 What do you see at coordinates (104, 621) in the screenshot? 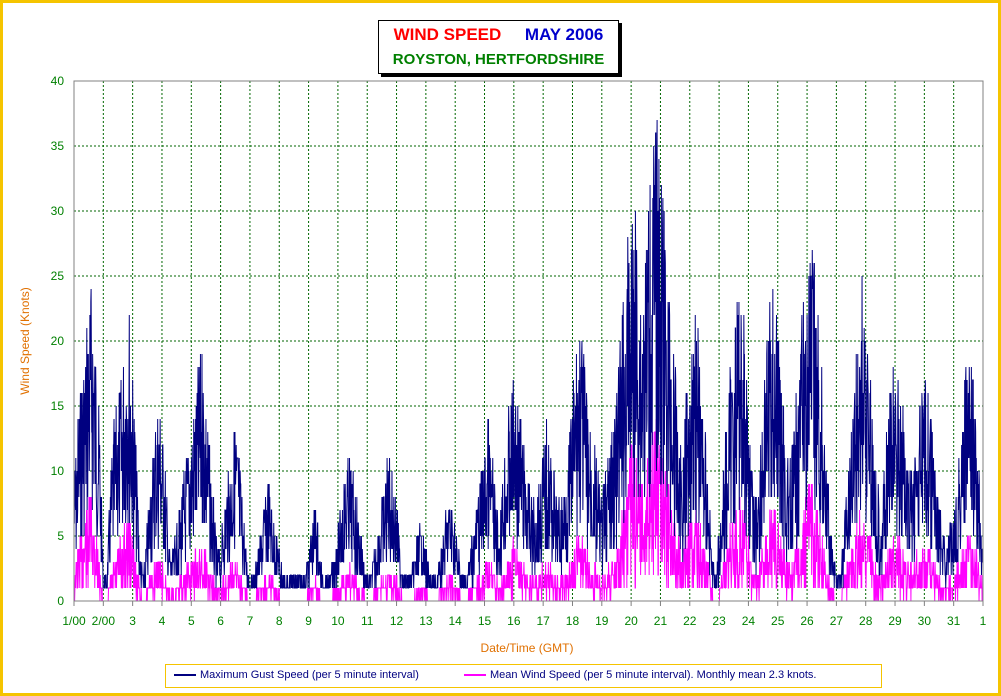
I see `x-tick-label: 2/00` at bounding box center [104, 621].